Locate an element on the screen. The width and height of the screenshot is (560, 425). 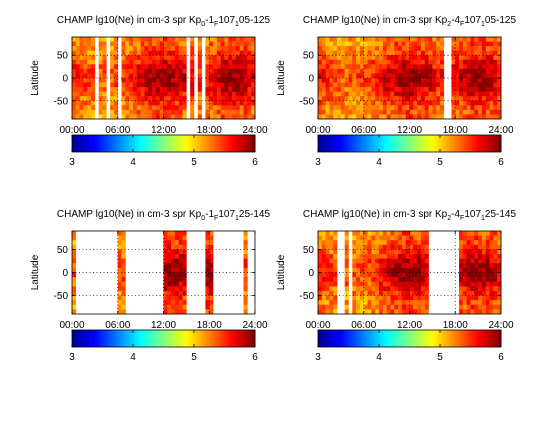
y-tick-label: 50 is located at coordinates (309, 56).